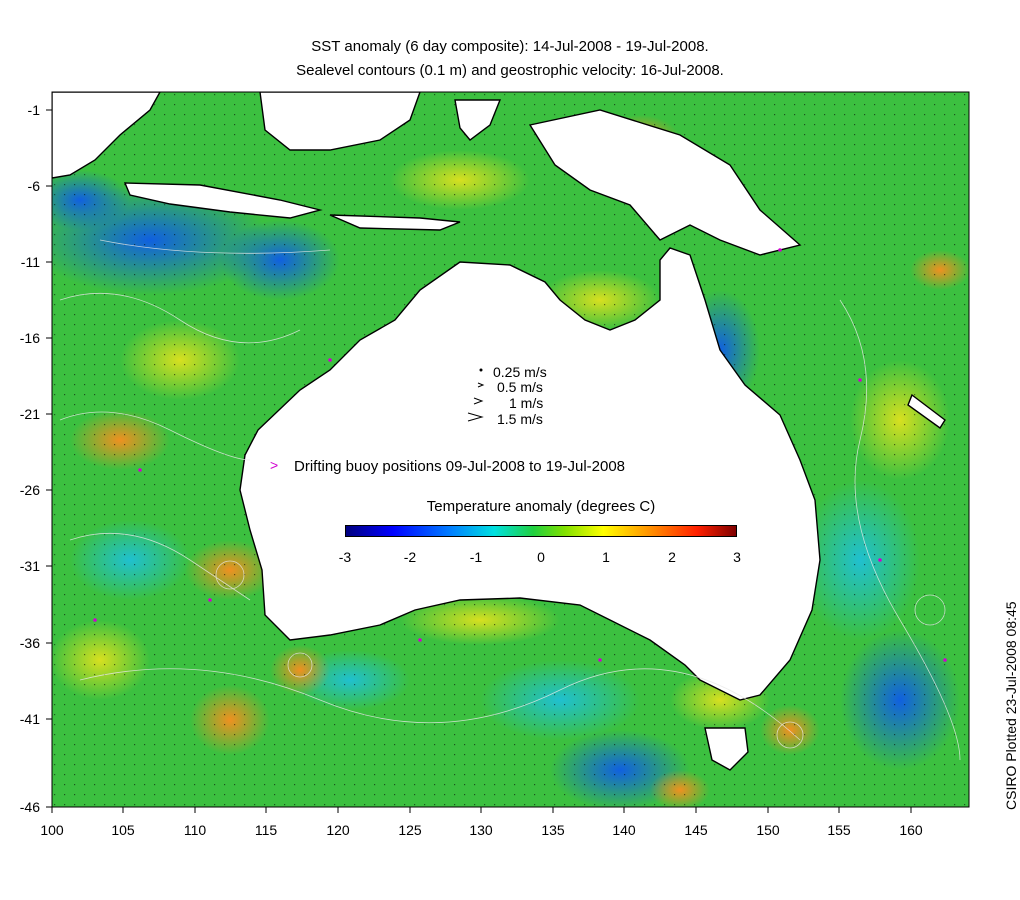 This screenshot has width=1020, height=900. Describe the element at coordinates (520, 419) in the screenshot. I see `velocity-legend-label: 1.5 m/s` at that location.